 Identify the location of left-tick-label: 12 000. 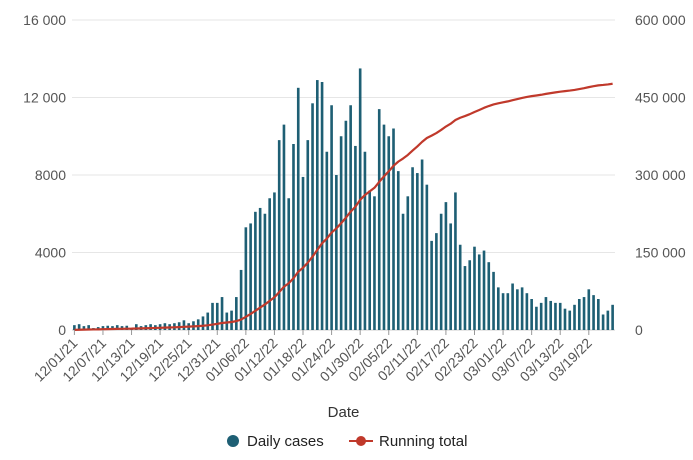
(44, 98).